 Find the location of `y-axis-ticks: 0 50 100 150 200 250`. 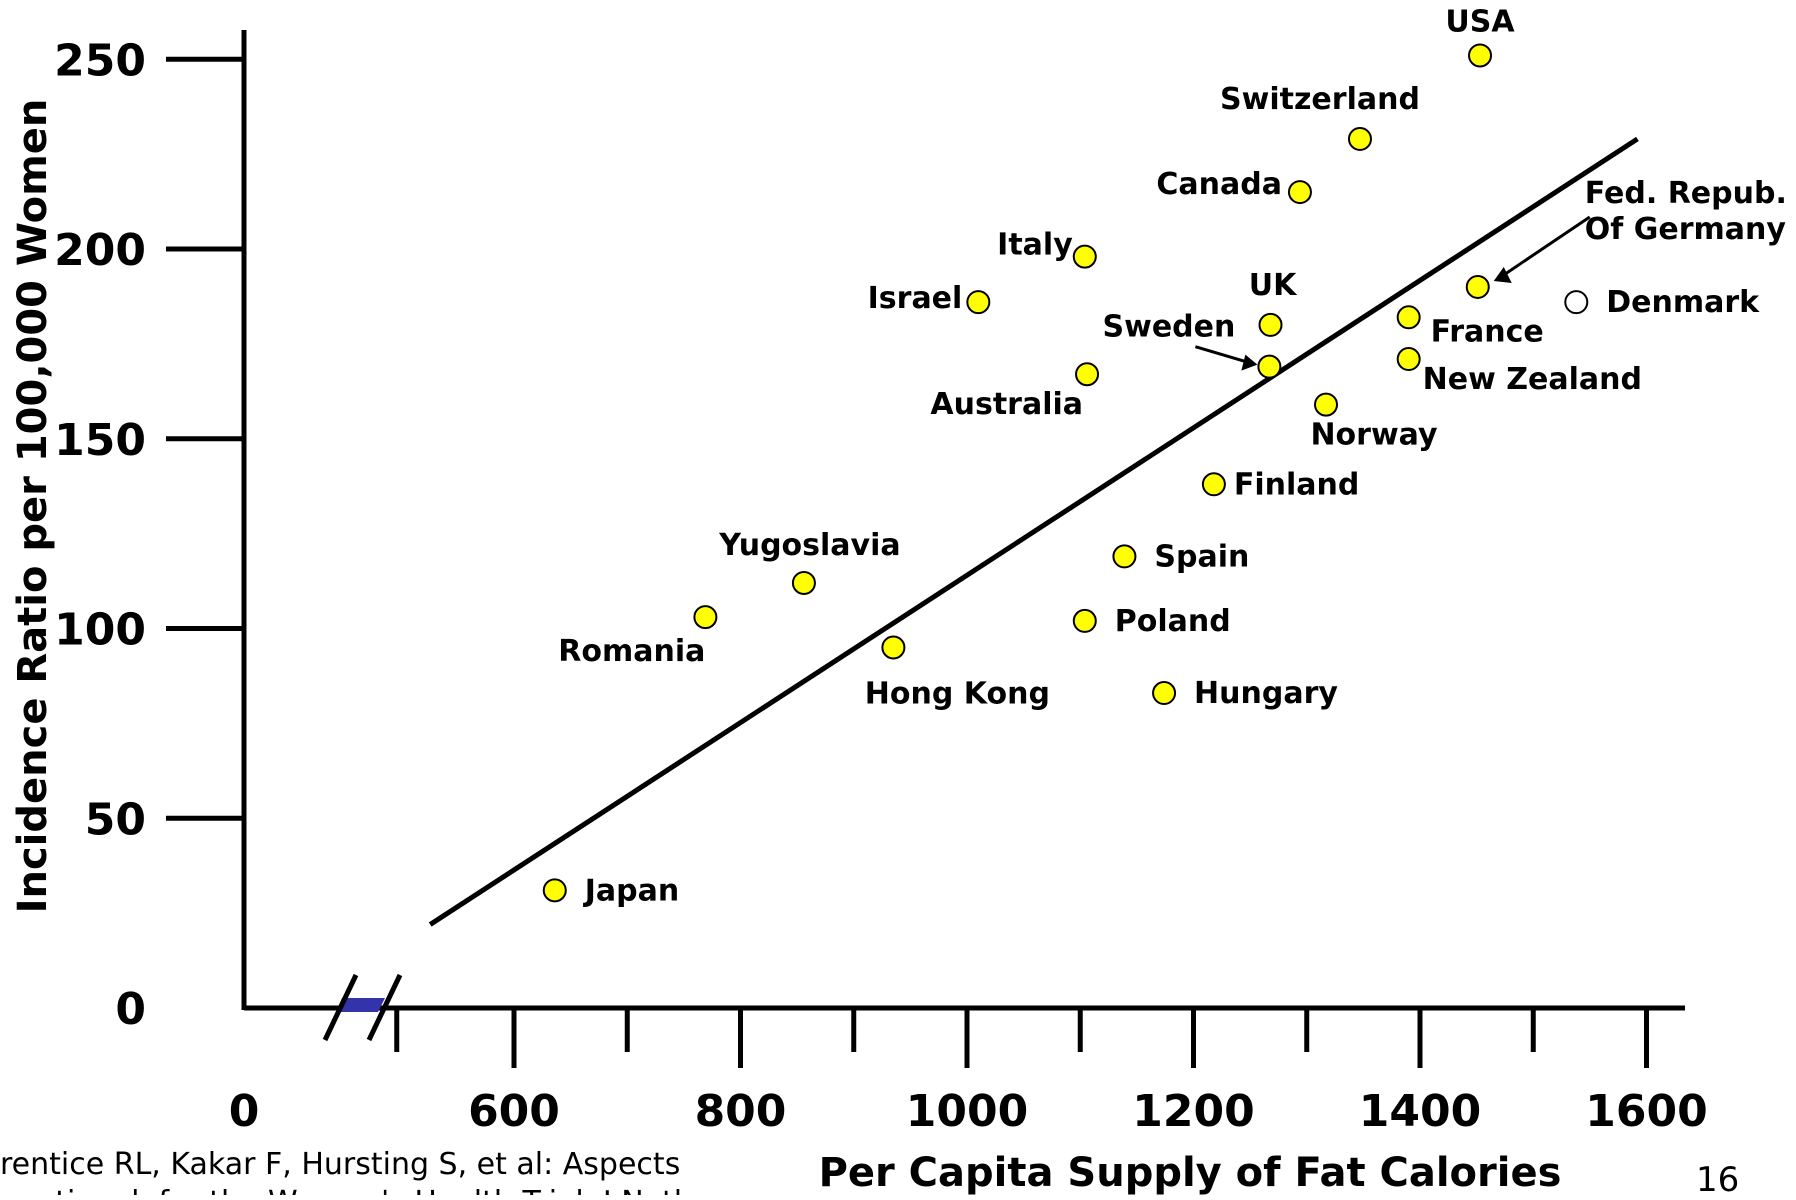

y-axis-ticks: 0 50 100 150 200 250 is located at coordinates (149, 535).